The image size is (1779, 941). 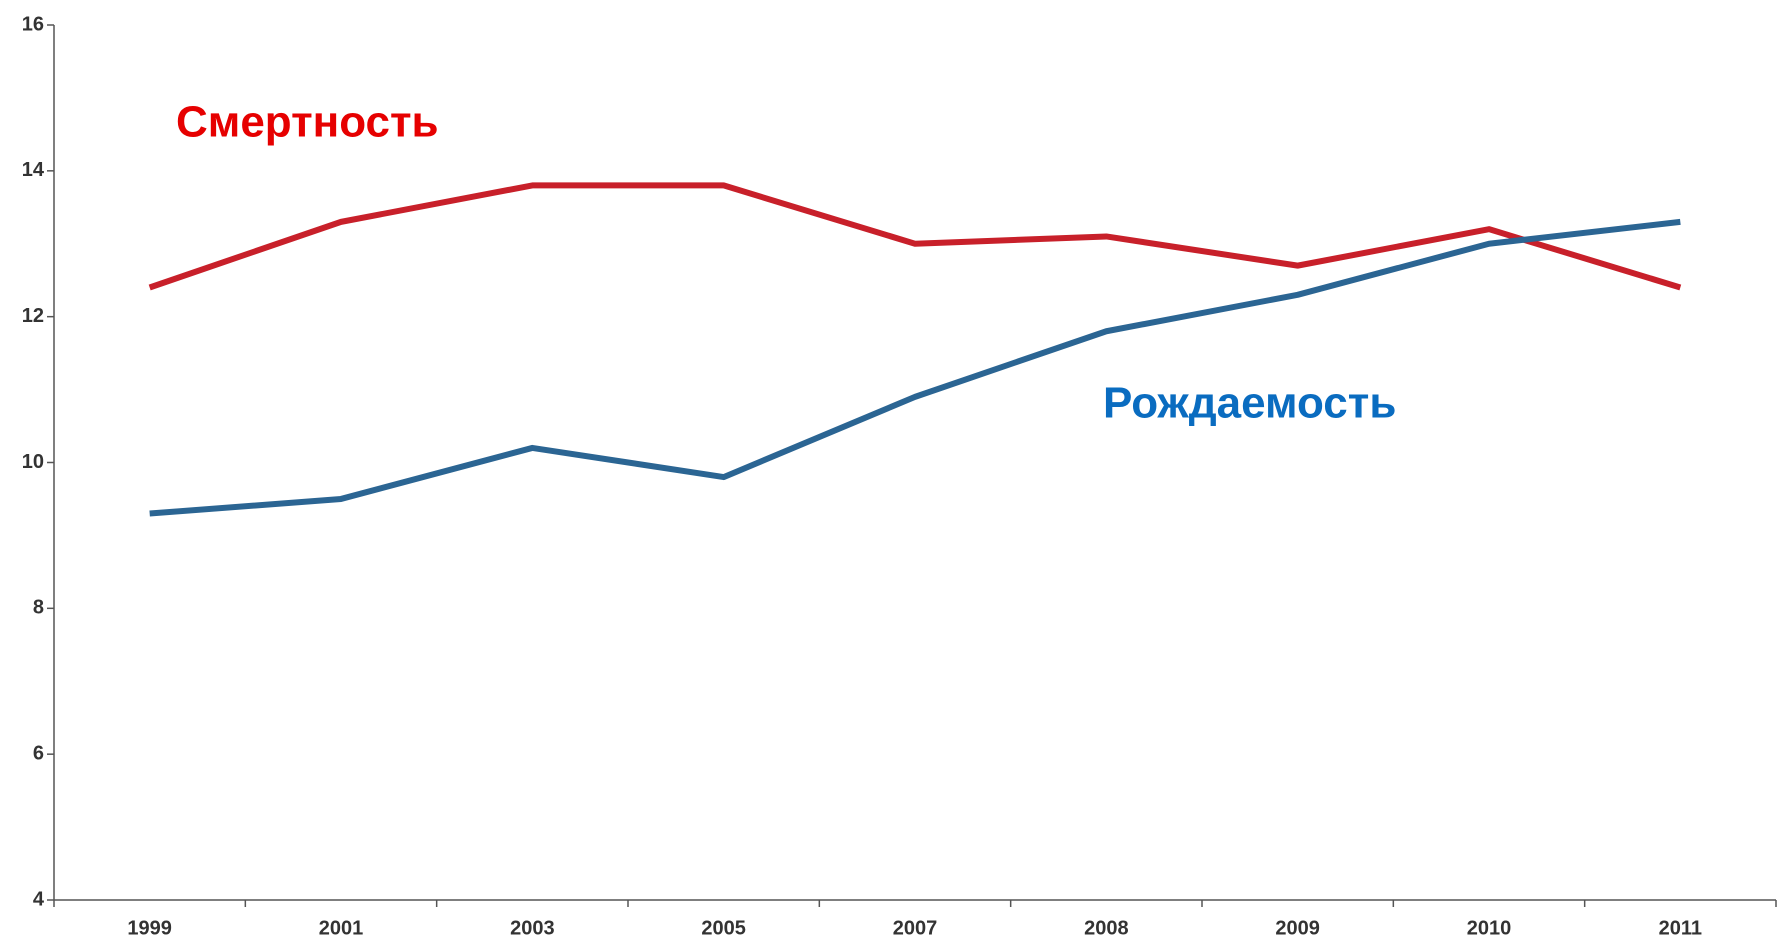 What do you see at coordinates (39, 899) in the screenshot?
I see `y-tick-label: 4` at bounding box center [39, 899].